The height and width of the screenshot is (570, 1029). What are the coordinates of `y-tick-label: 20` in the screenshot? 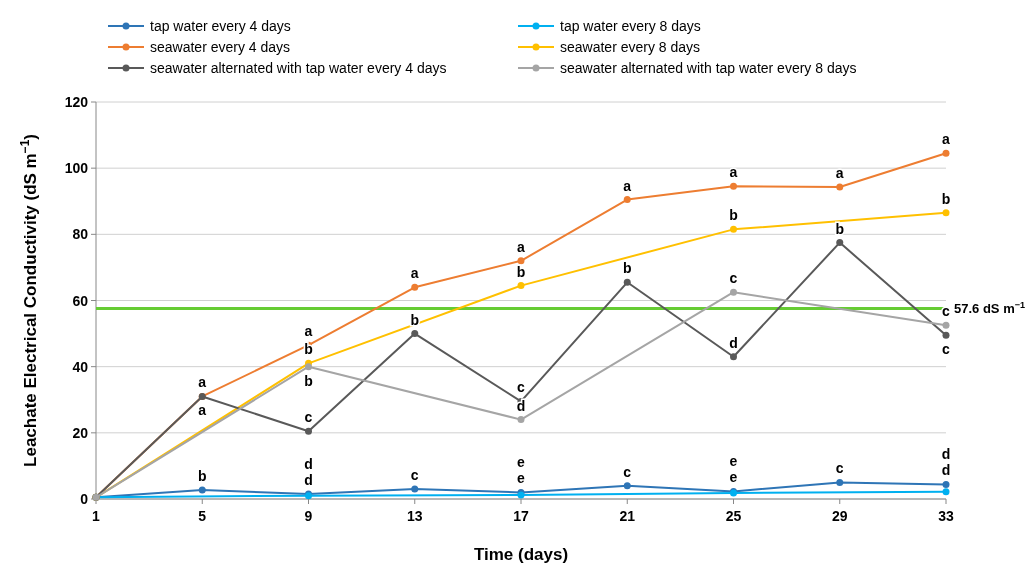 It's located at (80, 432).